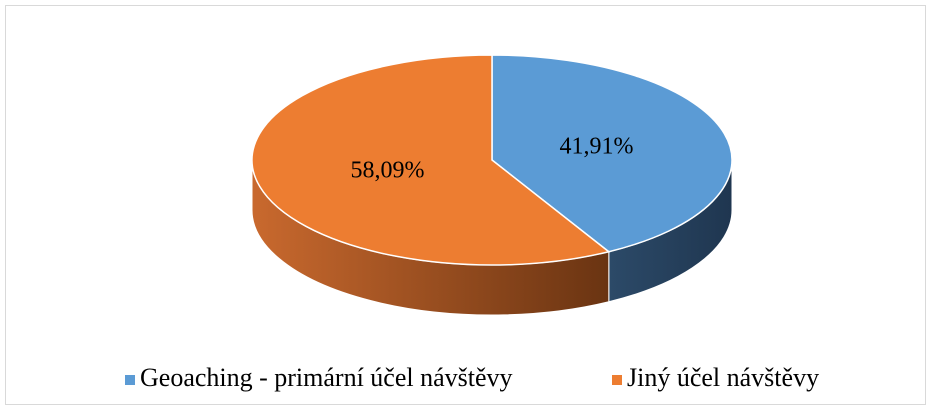 The width and height of the screenshot is (931, 415). I want to click on slice, so click(612, 153).